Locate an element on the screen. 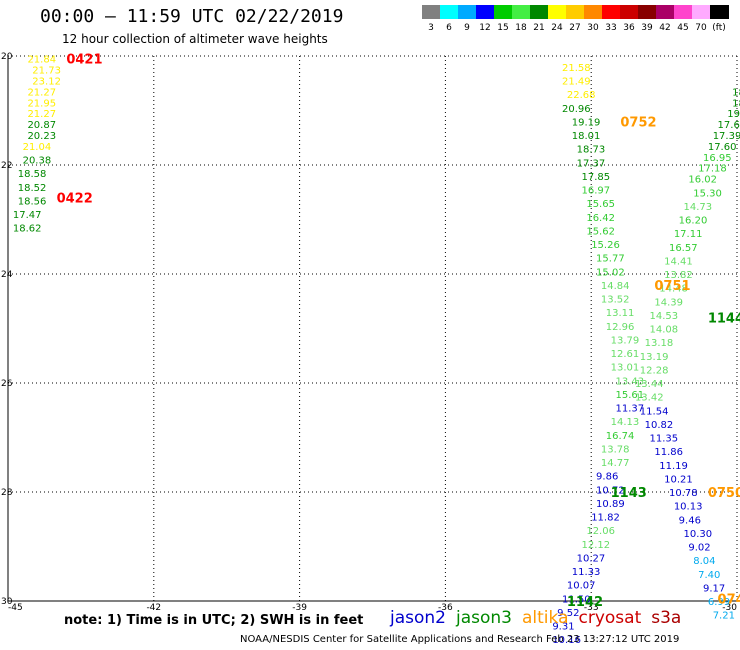 The image size is (740, 650). wave-height-value: 13.78 is located at coordinates (615, 449).